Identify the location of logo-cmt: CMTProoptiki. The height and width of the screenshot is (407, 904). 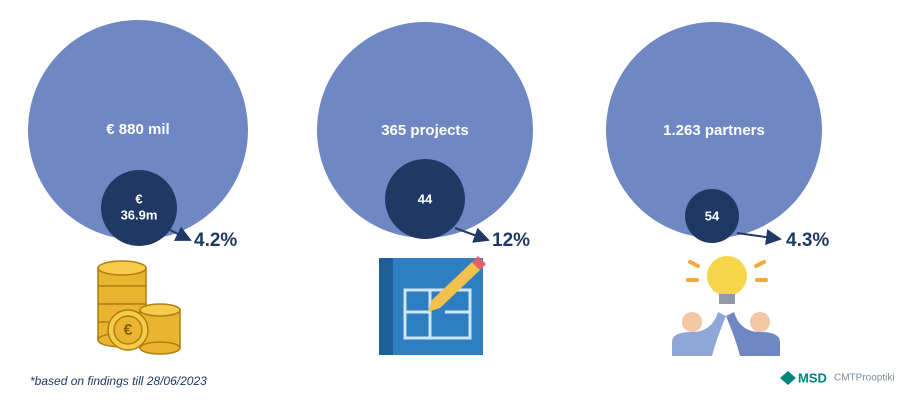
(864, 378).